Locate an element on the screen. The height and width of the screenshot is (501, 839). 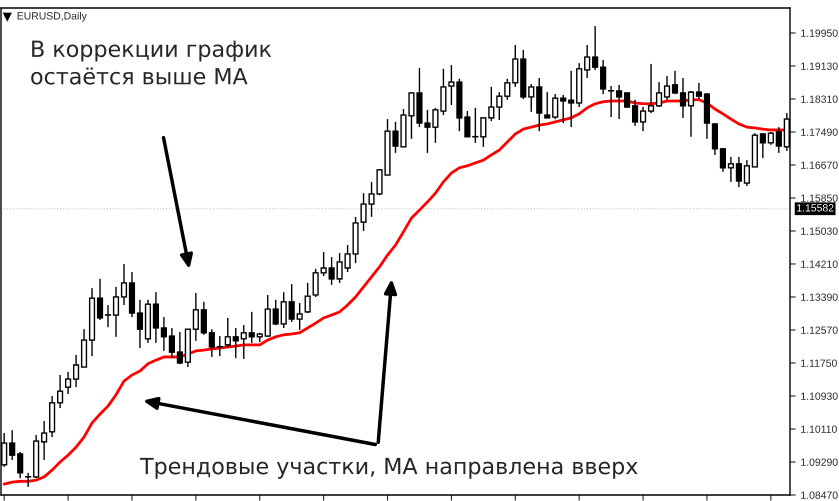
y-tick-label: 1.09290 is located at coordinates (819, 462).